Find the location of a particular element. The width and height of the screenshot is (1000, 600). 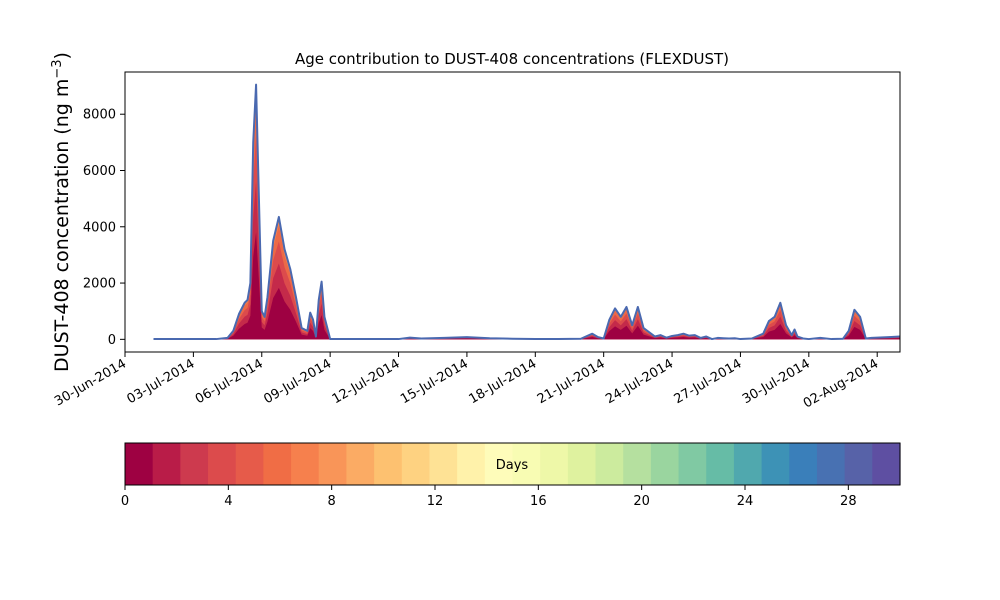

colorbar-tick-label: 28 is located at coordinates (848, 501).